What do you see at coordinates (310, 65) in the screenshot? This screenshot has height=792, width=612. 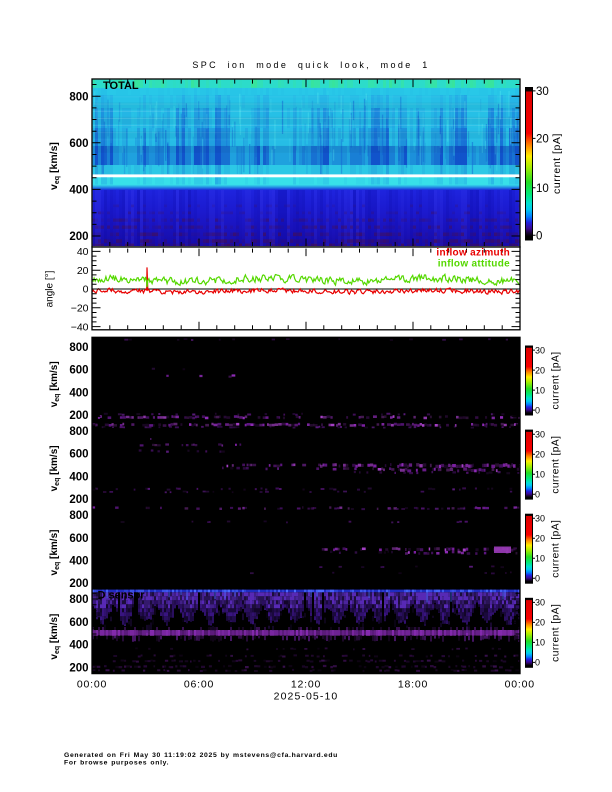 I see `svg-text:SPC ion mode quick look, mode: SPC ion mode quick look, mode 1` at bounding box center [310, 65].